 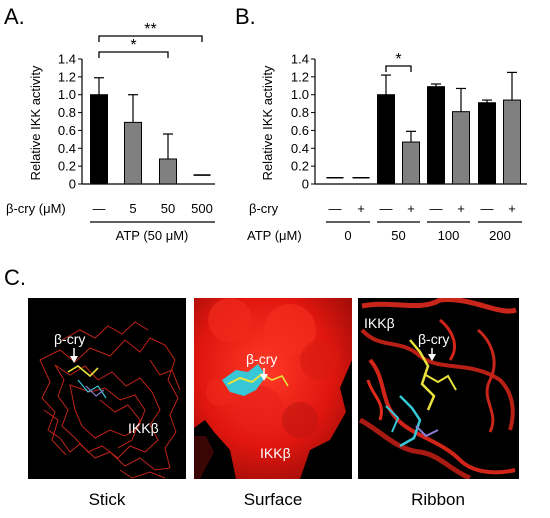 What do you see at coordinates (398, 59) in the screenshot?
I see `chart-b-significance-label: *` at bounding box center [398, 59].